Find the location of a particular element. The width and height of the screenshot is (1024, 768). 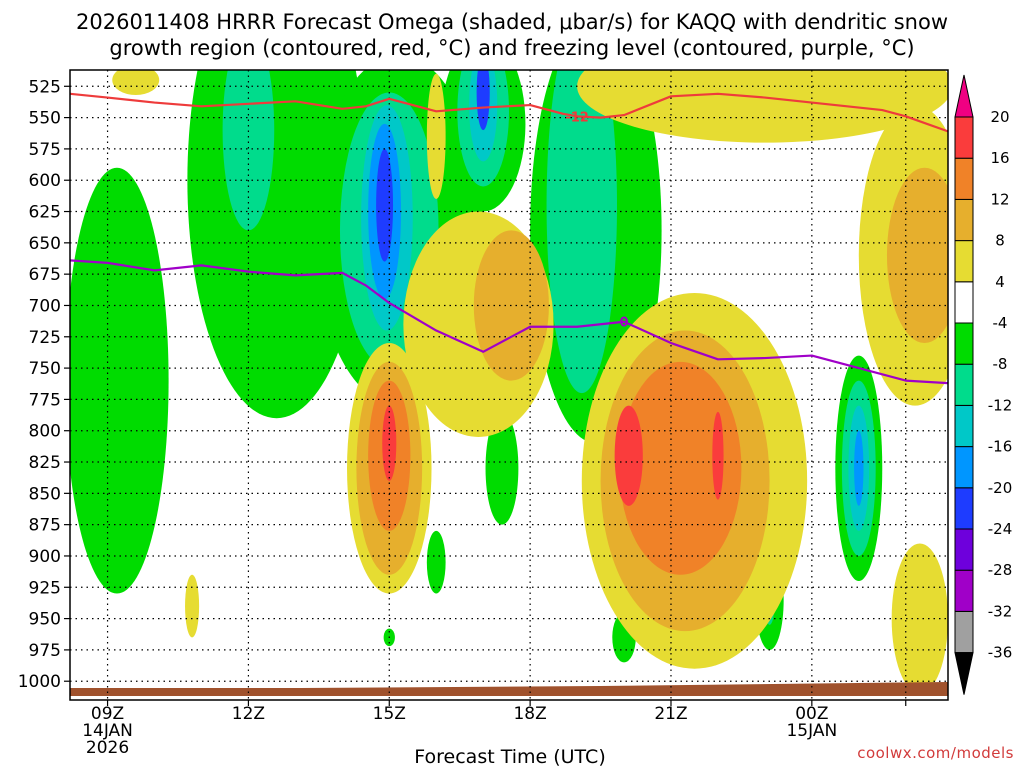

colorbar-label--12: -12 is located at coordinates (1000, 405).